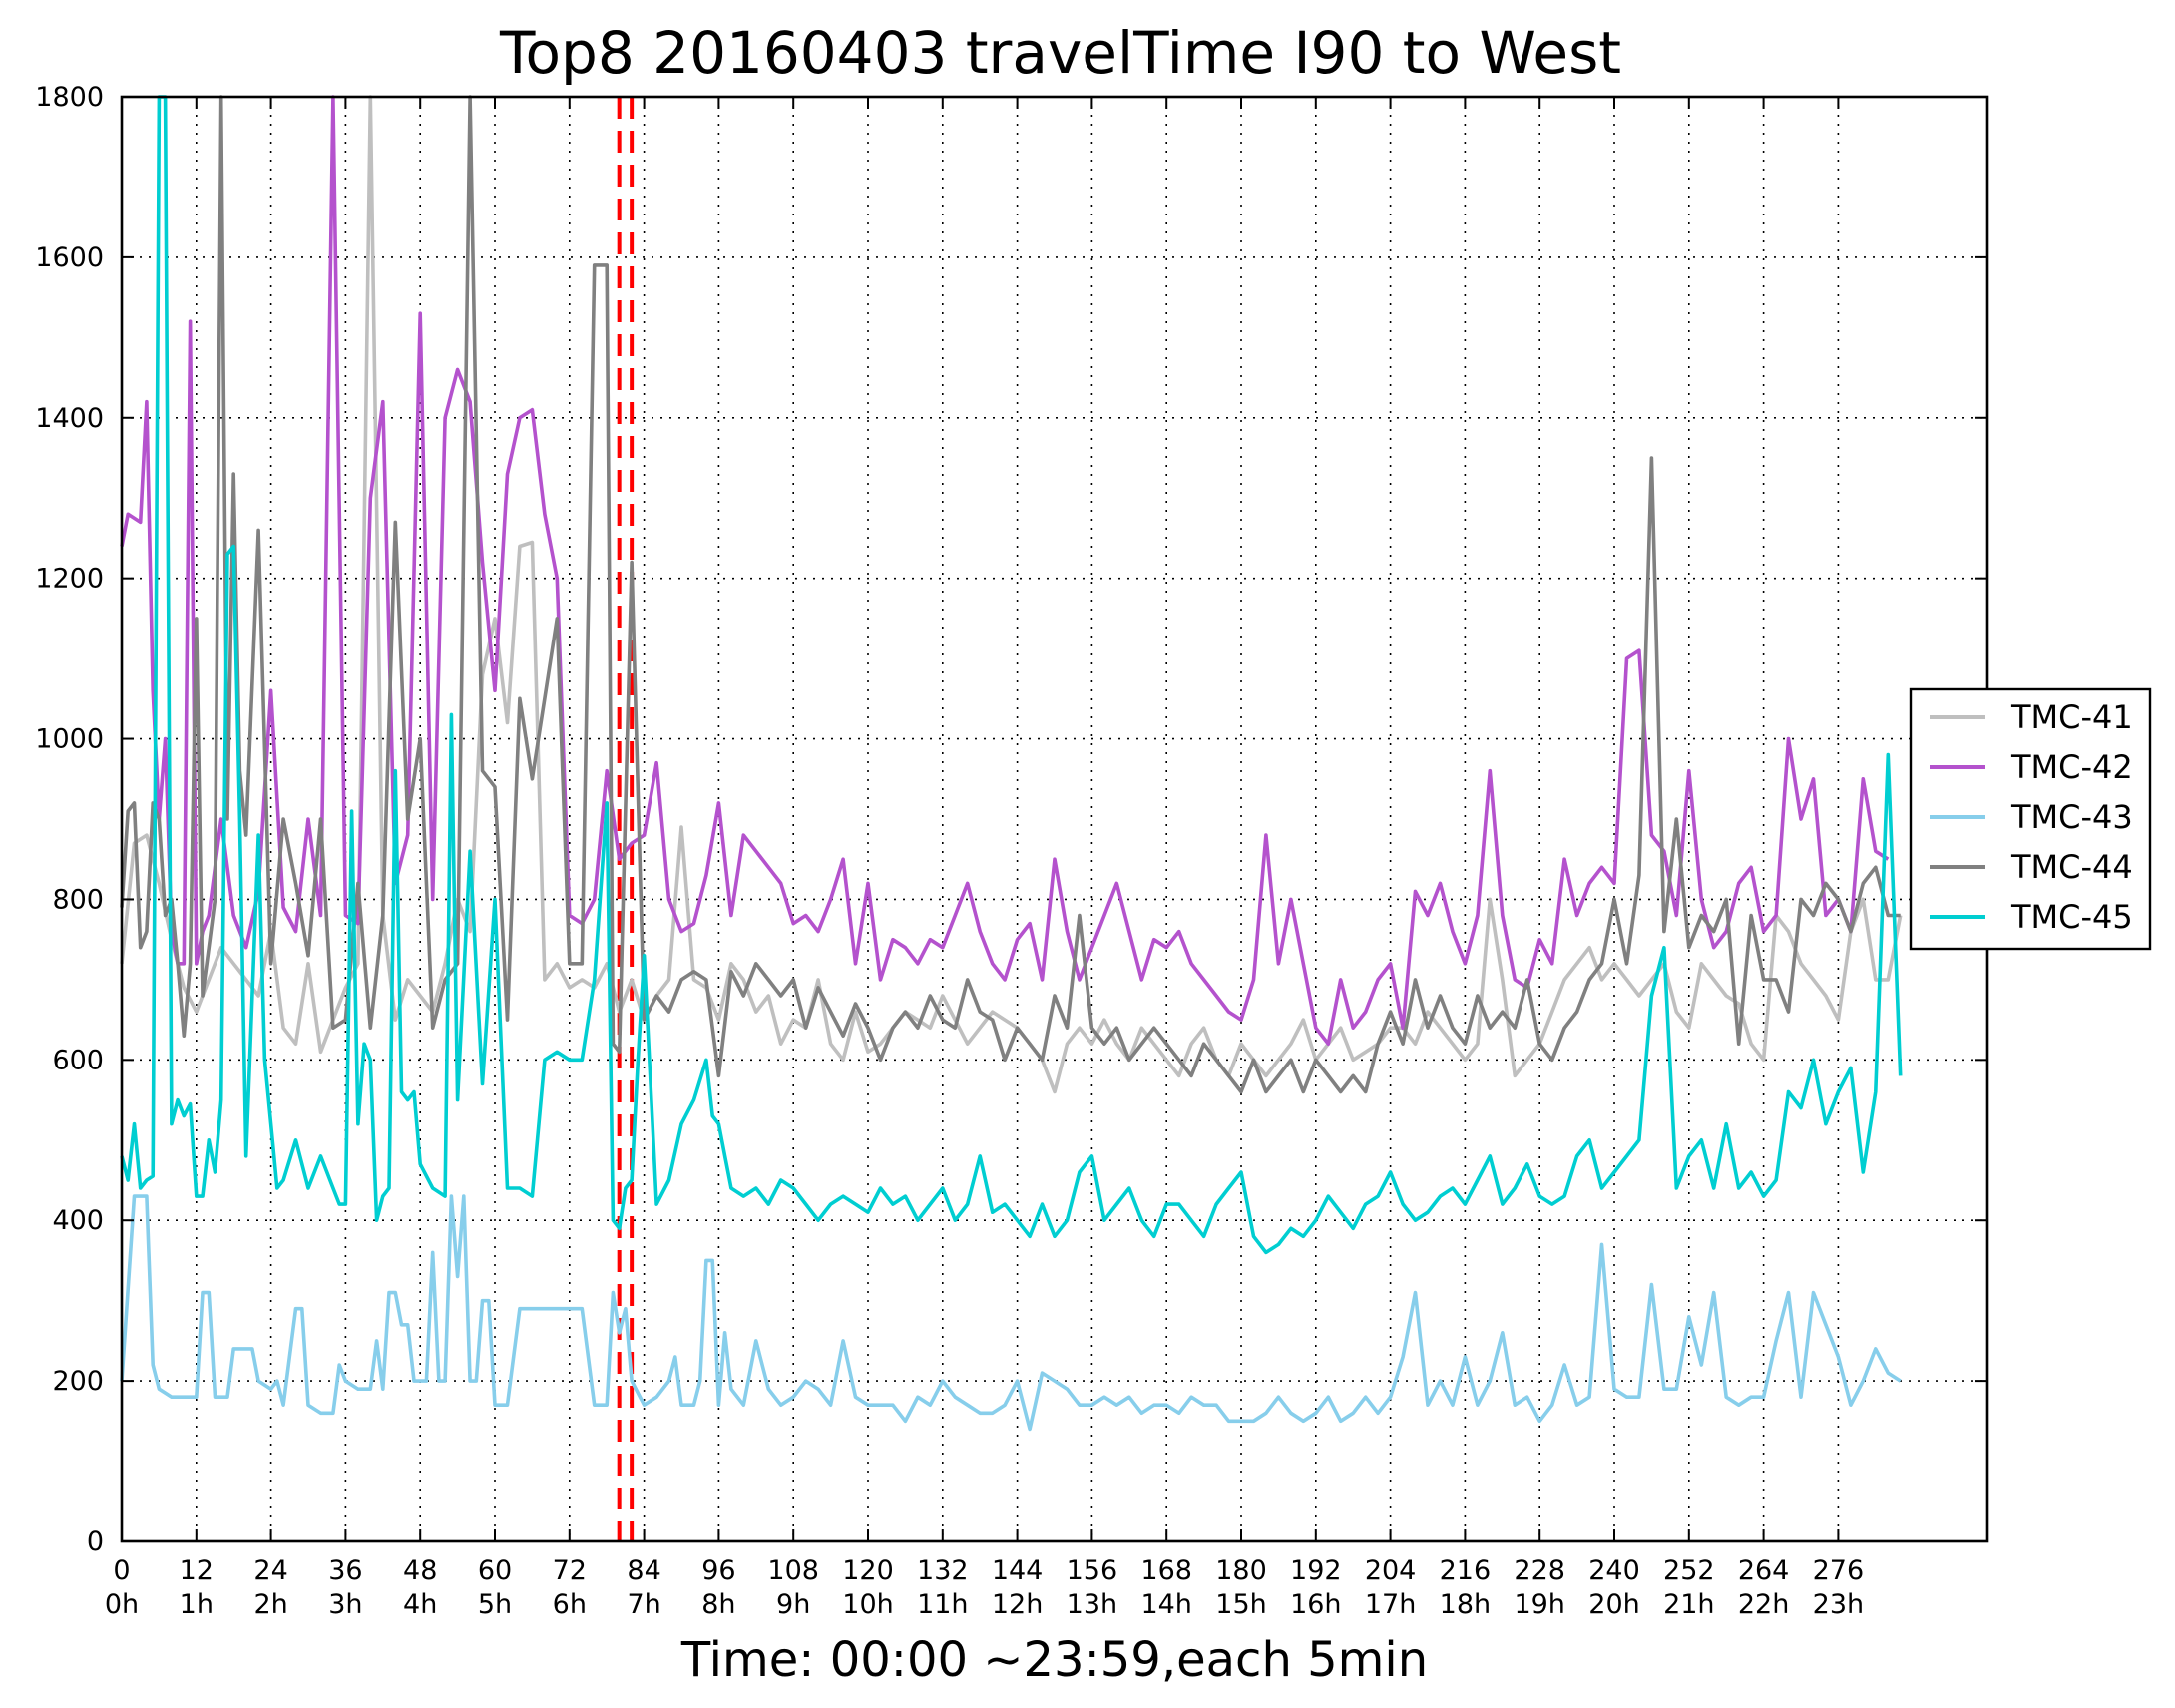  What do you see at coordinates (95, 1541) in the screenshot?
I see `y-tick-label: 0` at bounding box center [95, 1541].